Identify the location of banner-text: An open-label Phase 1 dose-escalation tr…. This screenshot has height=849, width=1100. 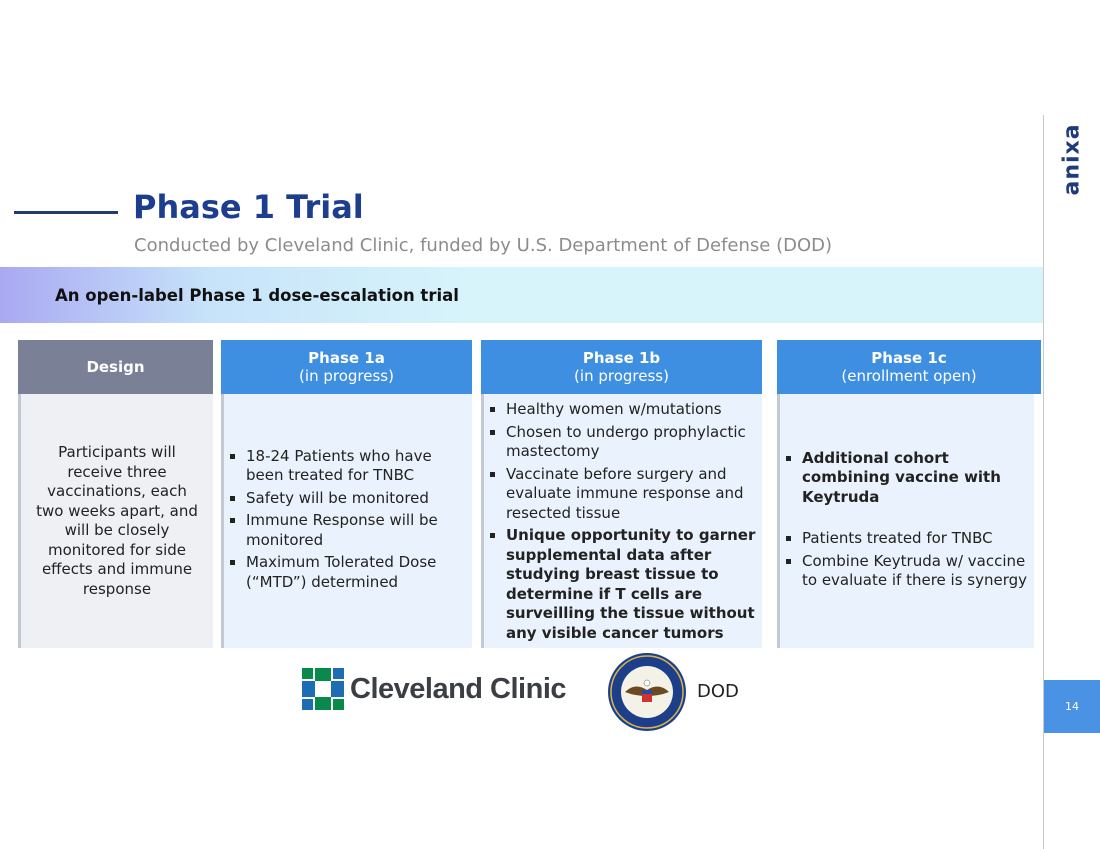
(257, 295).